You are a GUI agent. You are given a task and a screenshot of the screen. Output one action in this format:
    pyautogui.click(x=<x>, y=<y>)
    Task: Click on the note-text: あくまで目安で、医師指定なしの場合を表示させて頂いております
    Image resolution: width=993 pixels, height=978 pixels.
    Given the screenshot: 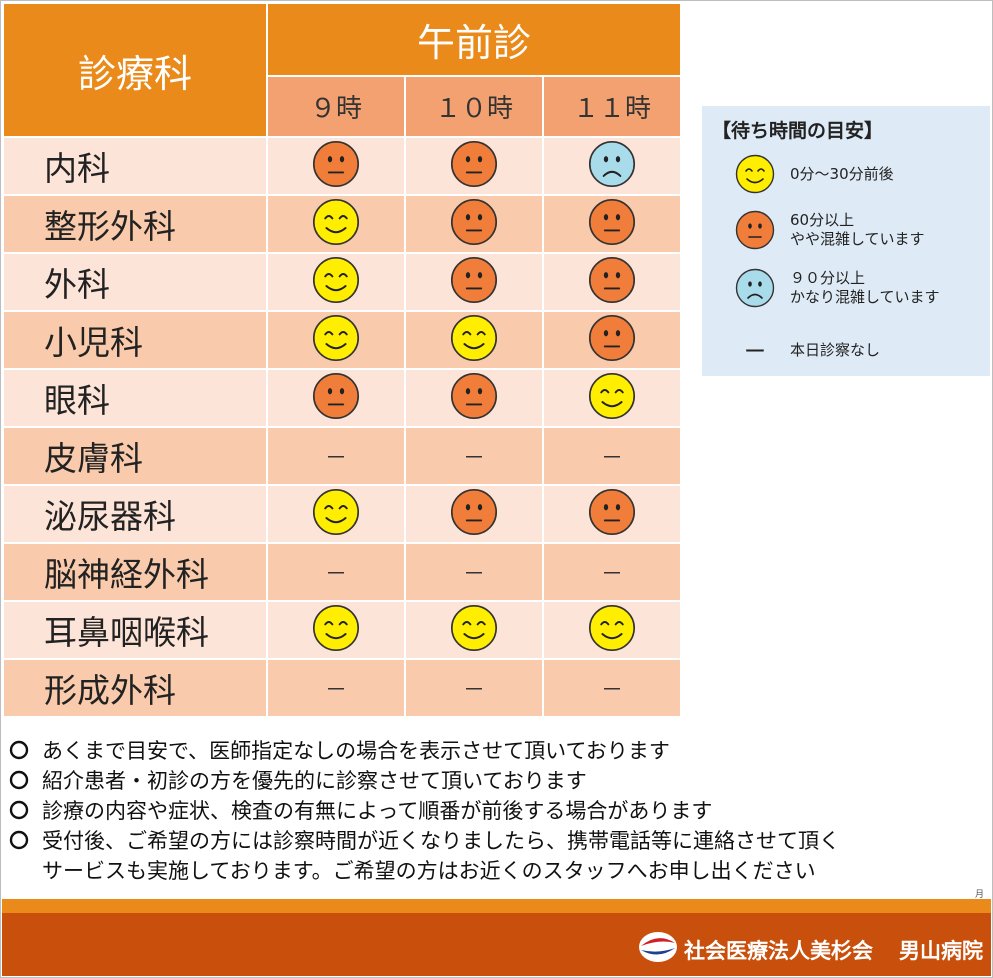 What is the action you would take?
    pyautogui.click(x=356, y=751)
    